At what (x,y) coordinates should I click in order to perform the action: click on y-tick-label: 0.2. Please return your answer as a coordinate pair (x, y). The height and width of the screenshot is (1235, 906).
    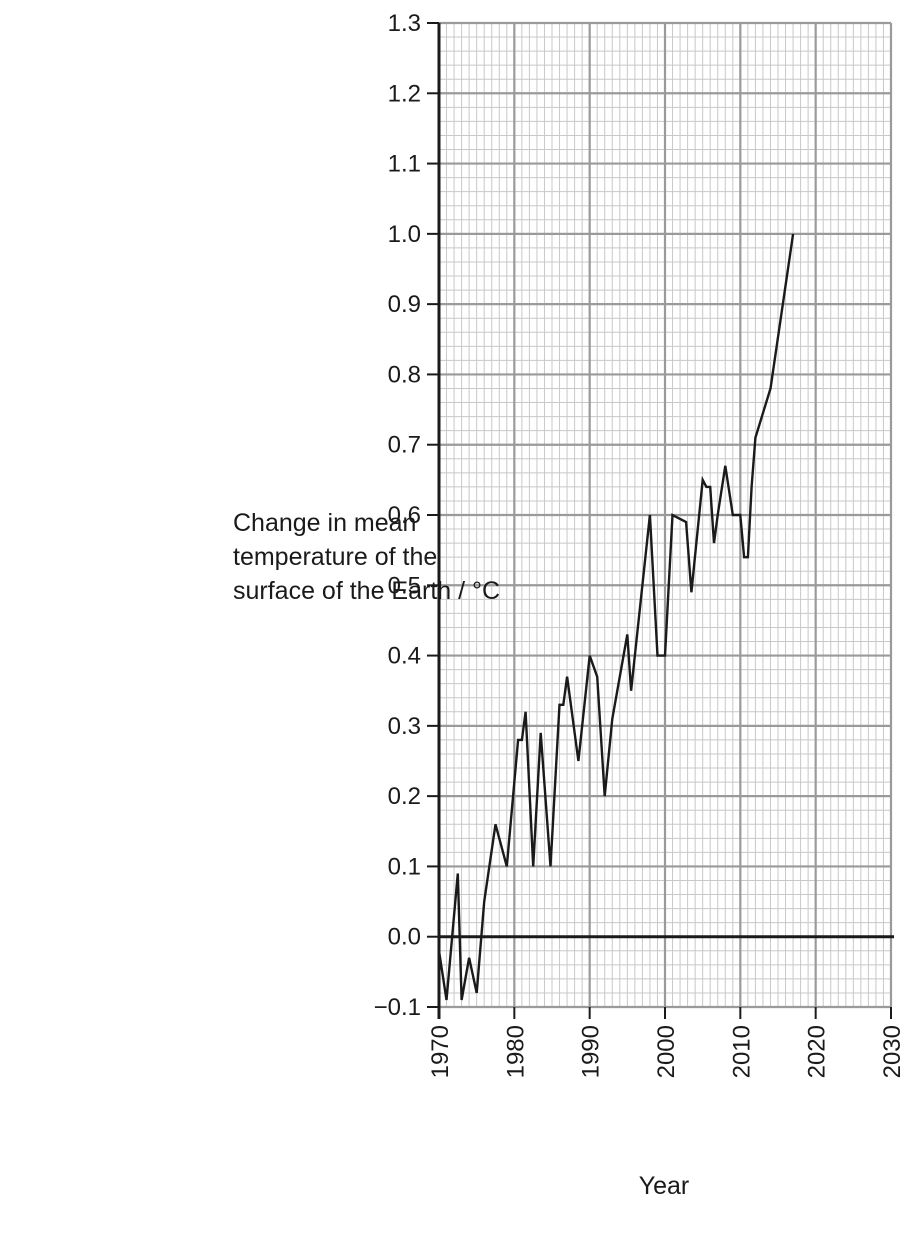
    Looking at the image, I should click on (404, 796).